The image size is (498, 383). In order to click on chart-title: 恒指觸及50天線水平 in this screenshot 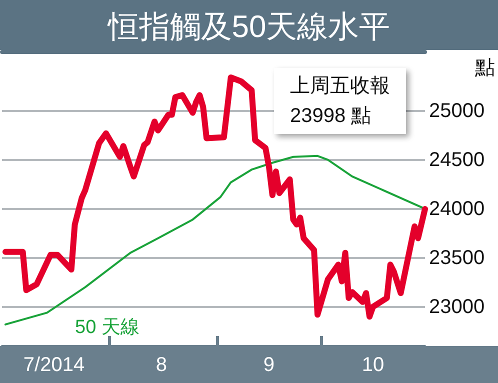, I will do `click(248, 26)`.